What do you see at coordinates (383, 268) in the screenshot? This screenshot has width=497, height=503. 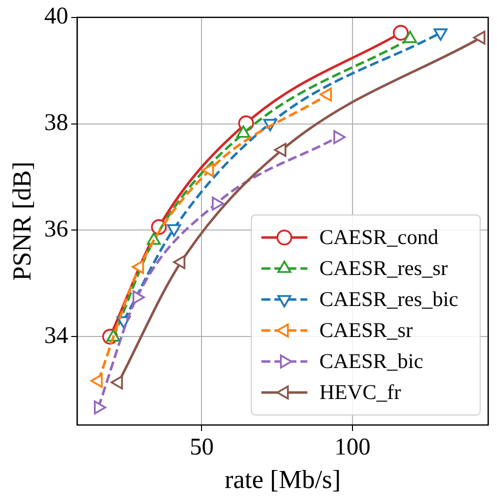 I see `legend-label: CAESR_res_sr` at bounding box center [383, 268].